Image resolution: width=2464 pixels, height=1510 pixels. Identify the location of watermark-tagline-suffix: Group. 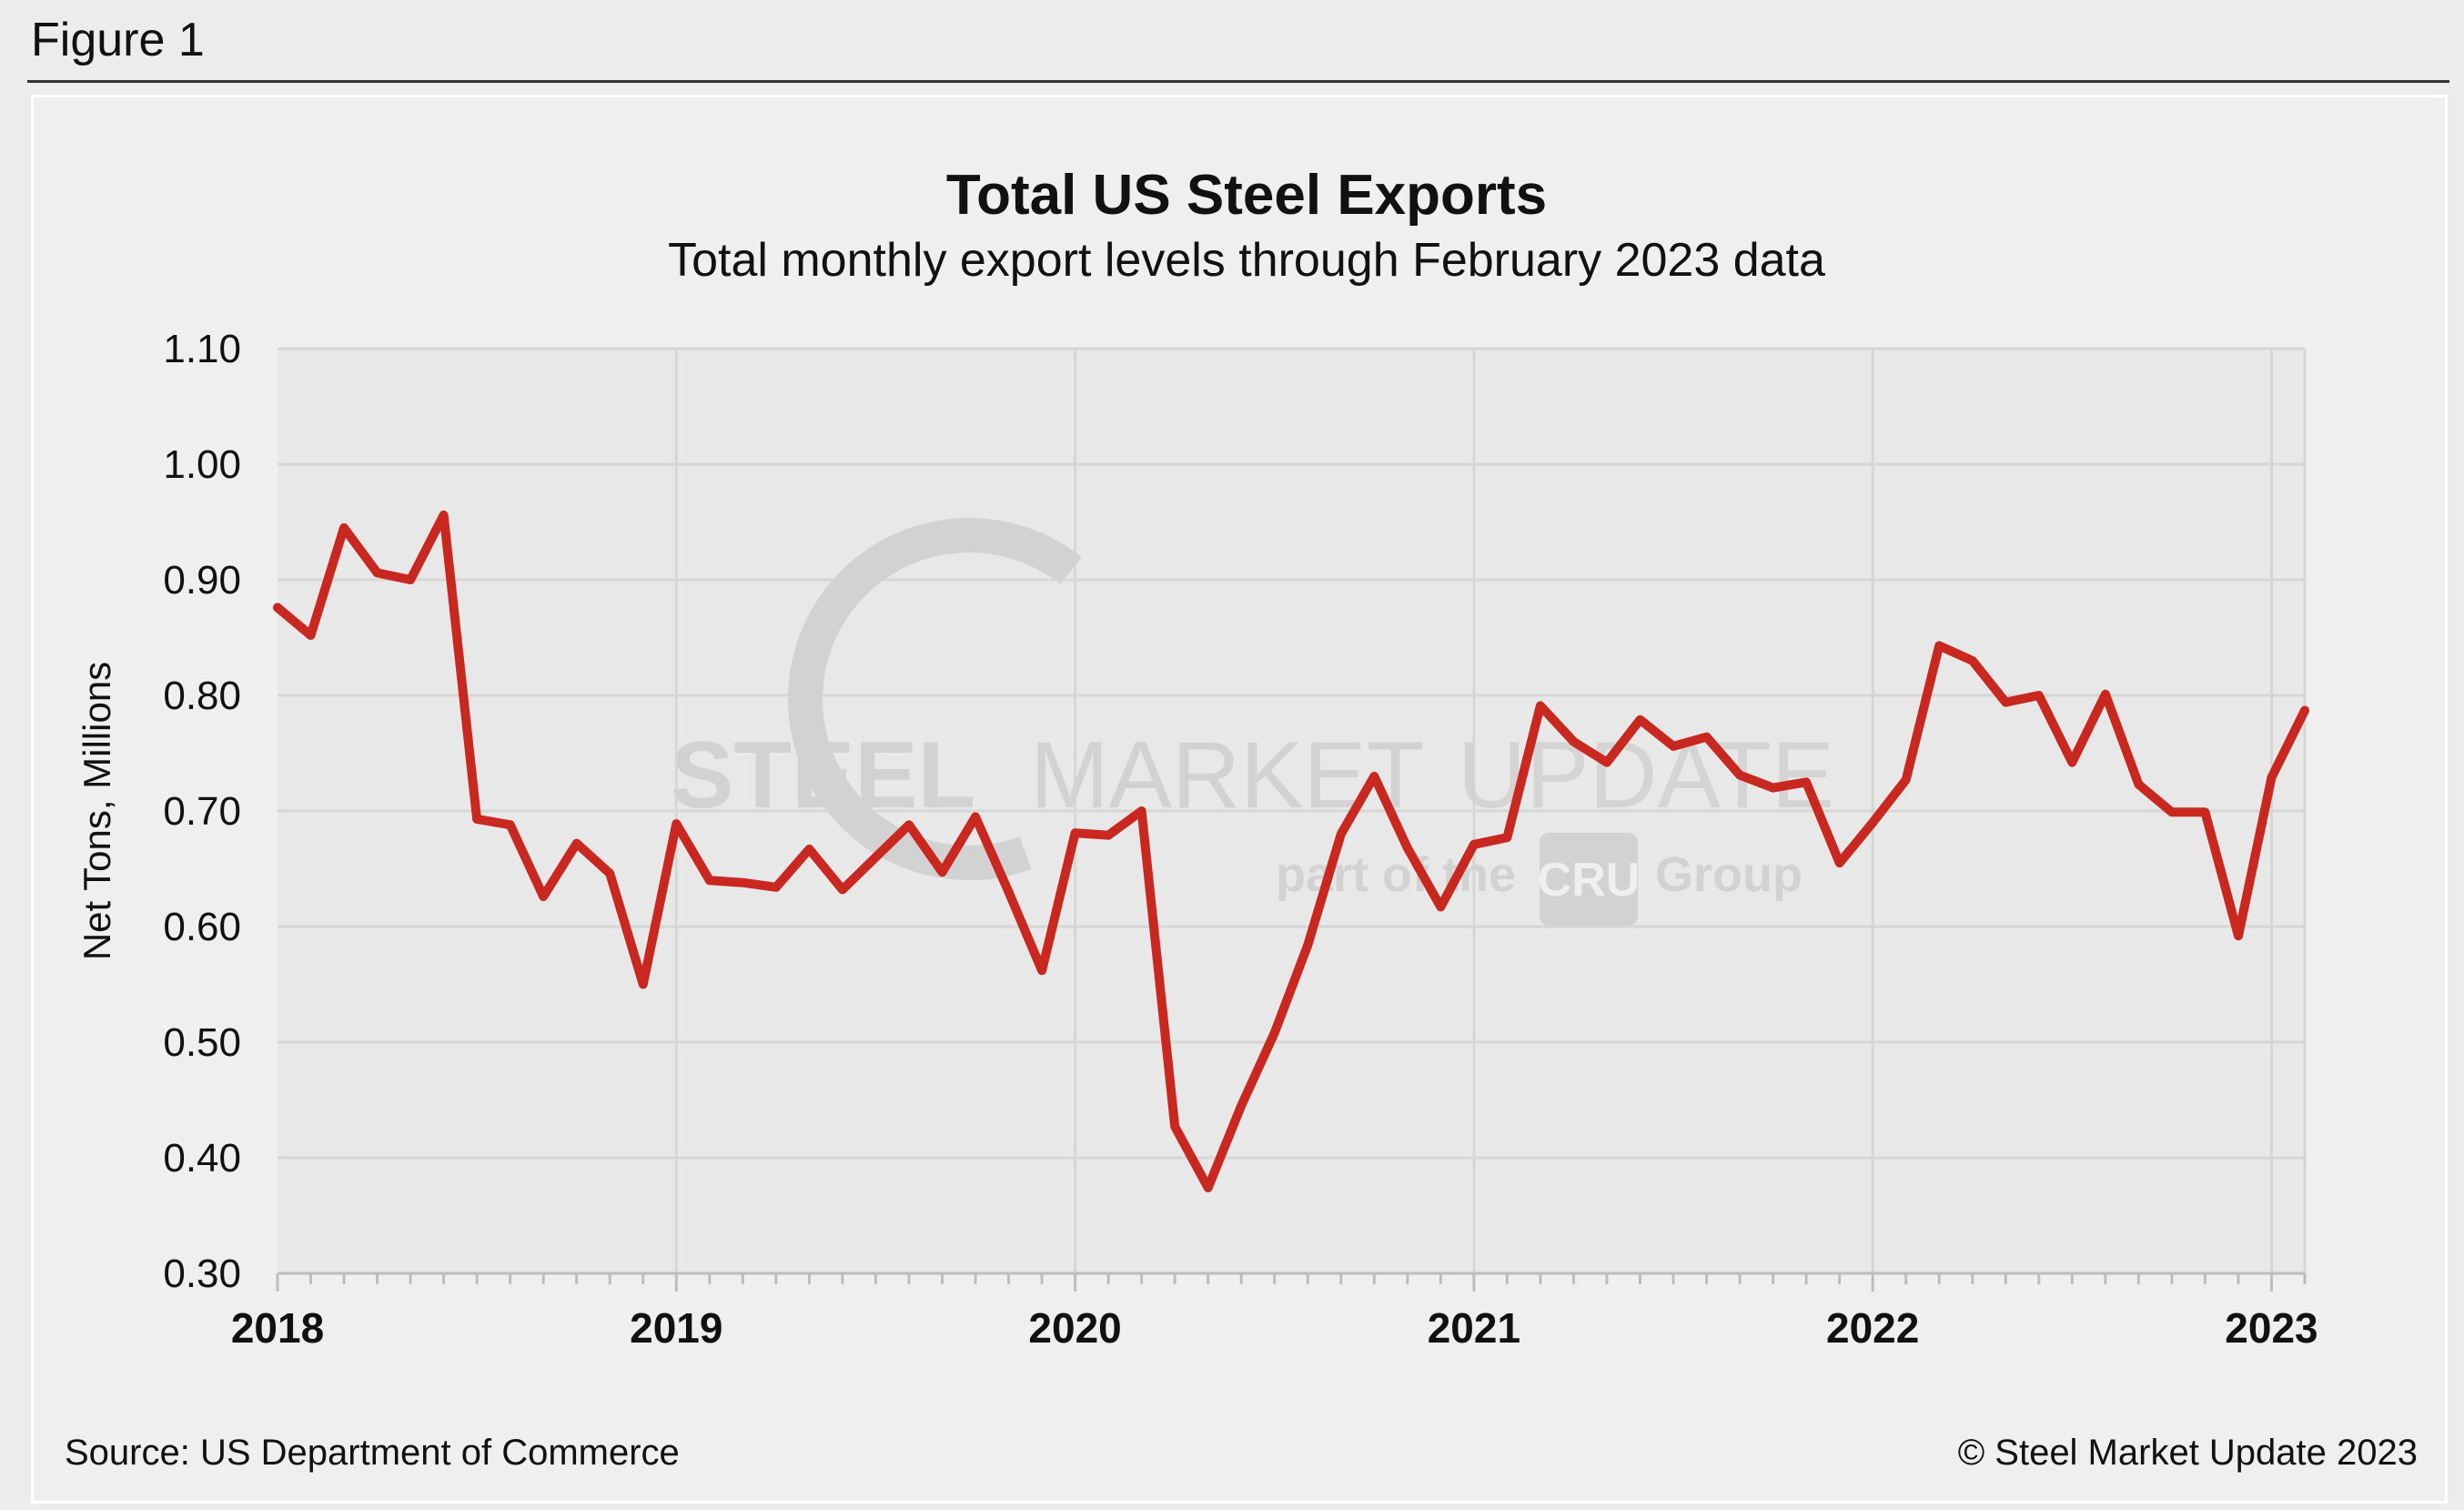
(1729, 875).